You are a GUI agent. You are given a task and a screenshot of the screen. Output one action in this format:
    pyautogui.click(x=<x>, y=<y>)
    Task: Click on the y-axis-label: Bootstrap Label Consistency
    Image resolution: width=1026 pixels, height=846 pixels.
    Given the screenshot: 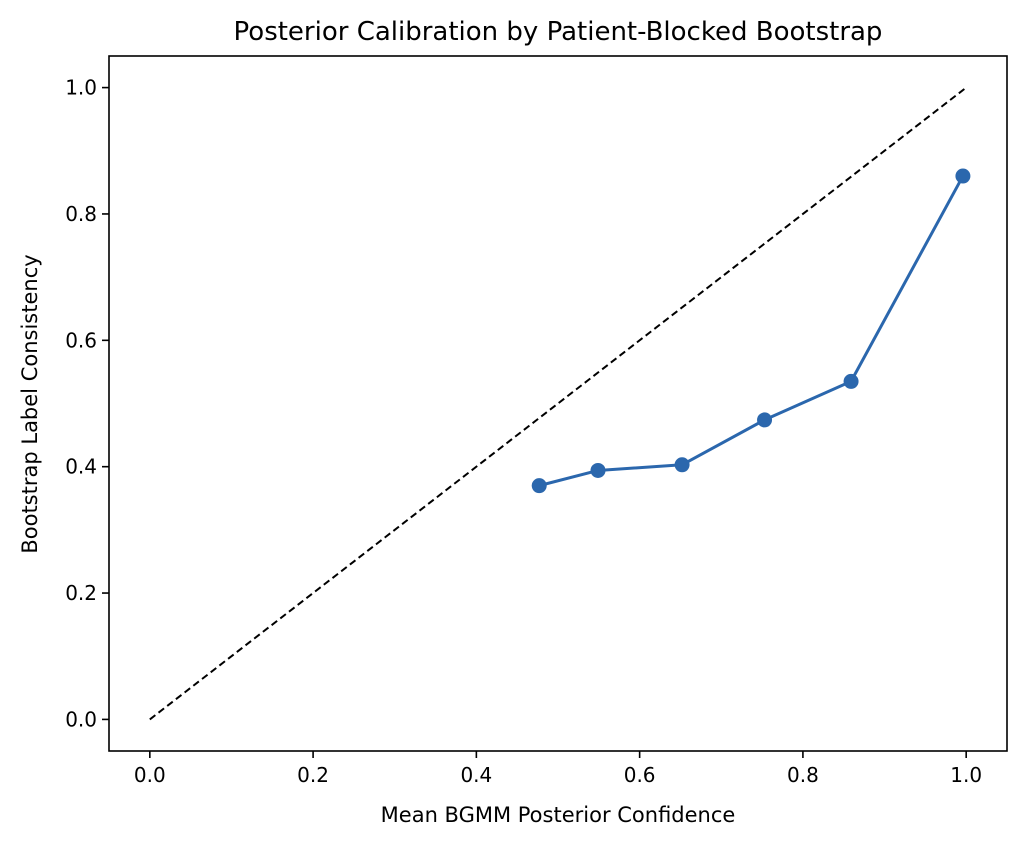 What is the action you would take?
    pyautogui.click(x=30, y=403)
    